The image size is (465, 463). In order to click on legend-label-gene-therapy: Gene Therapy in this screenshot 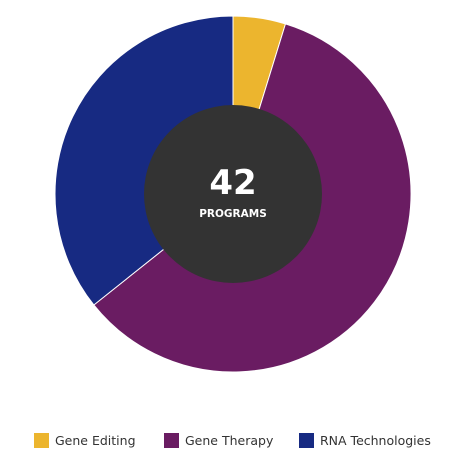, I will do `click(229, 440)`.